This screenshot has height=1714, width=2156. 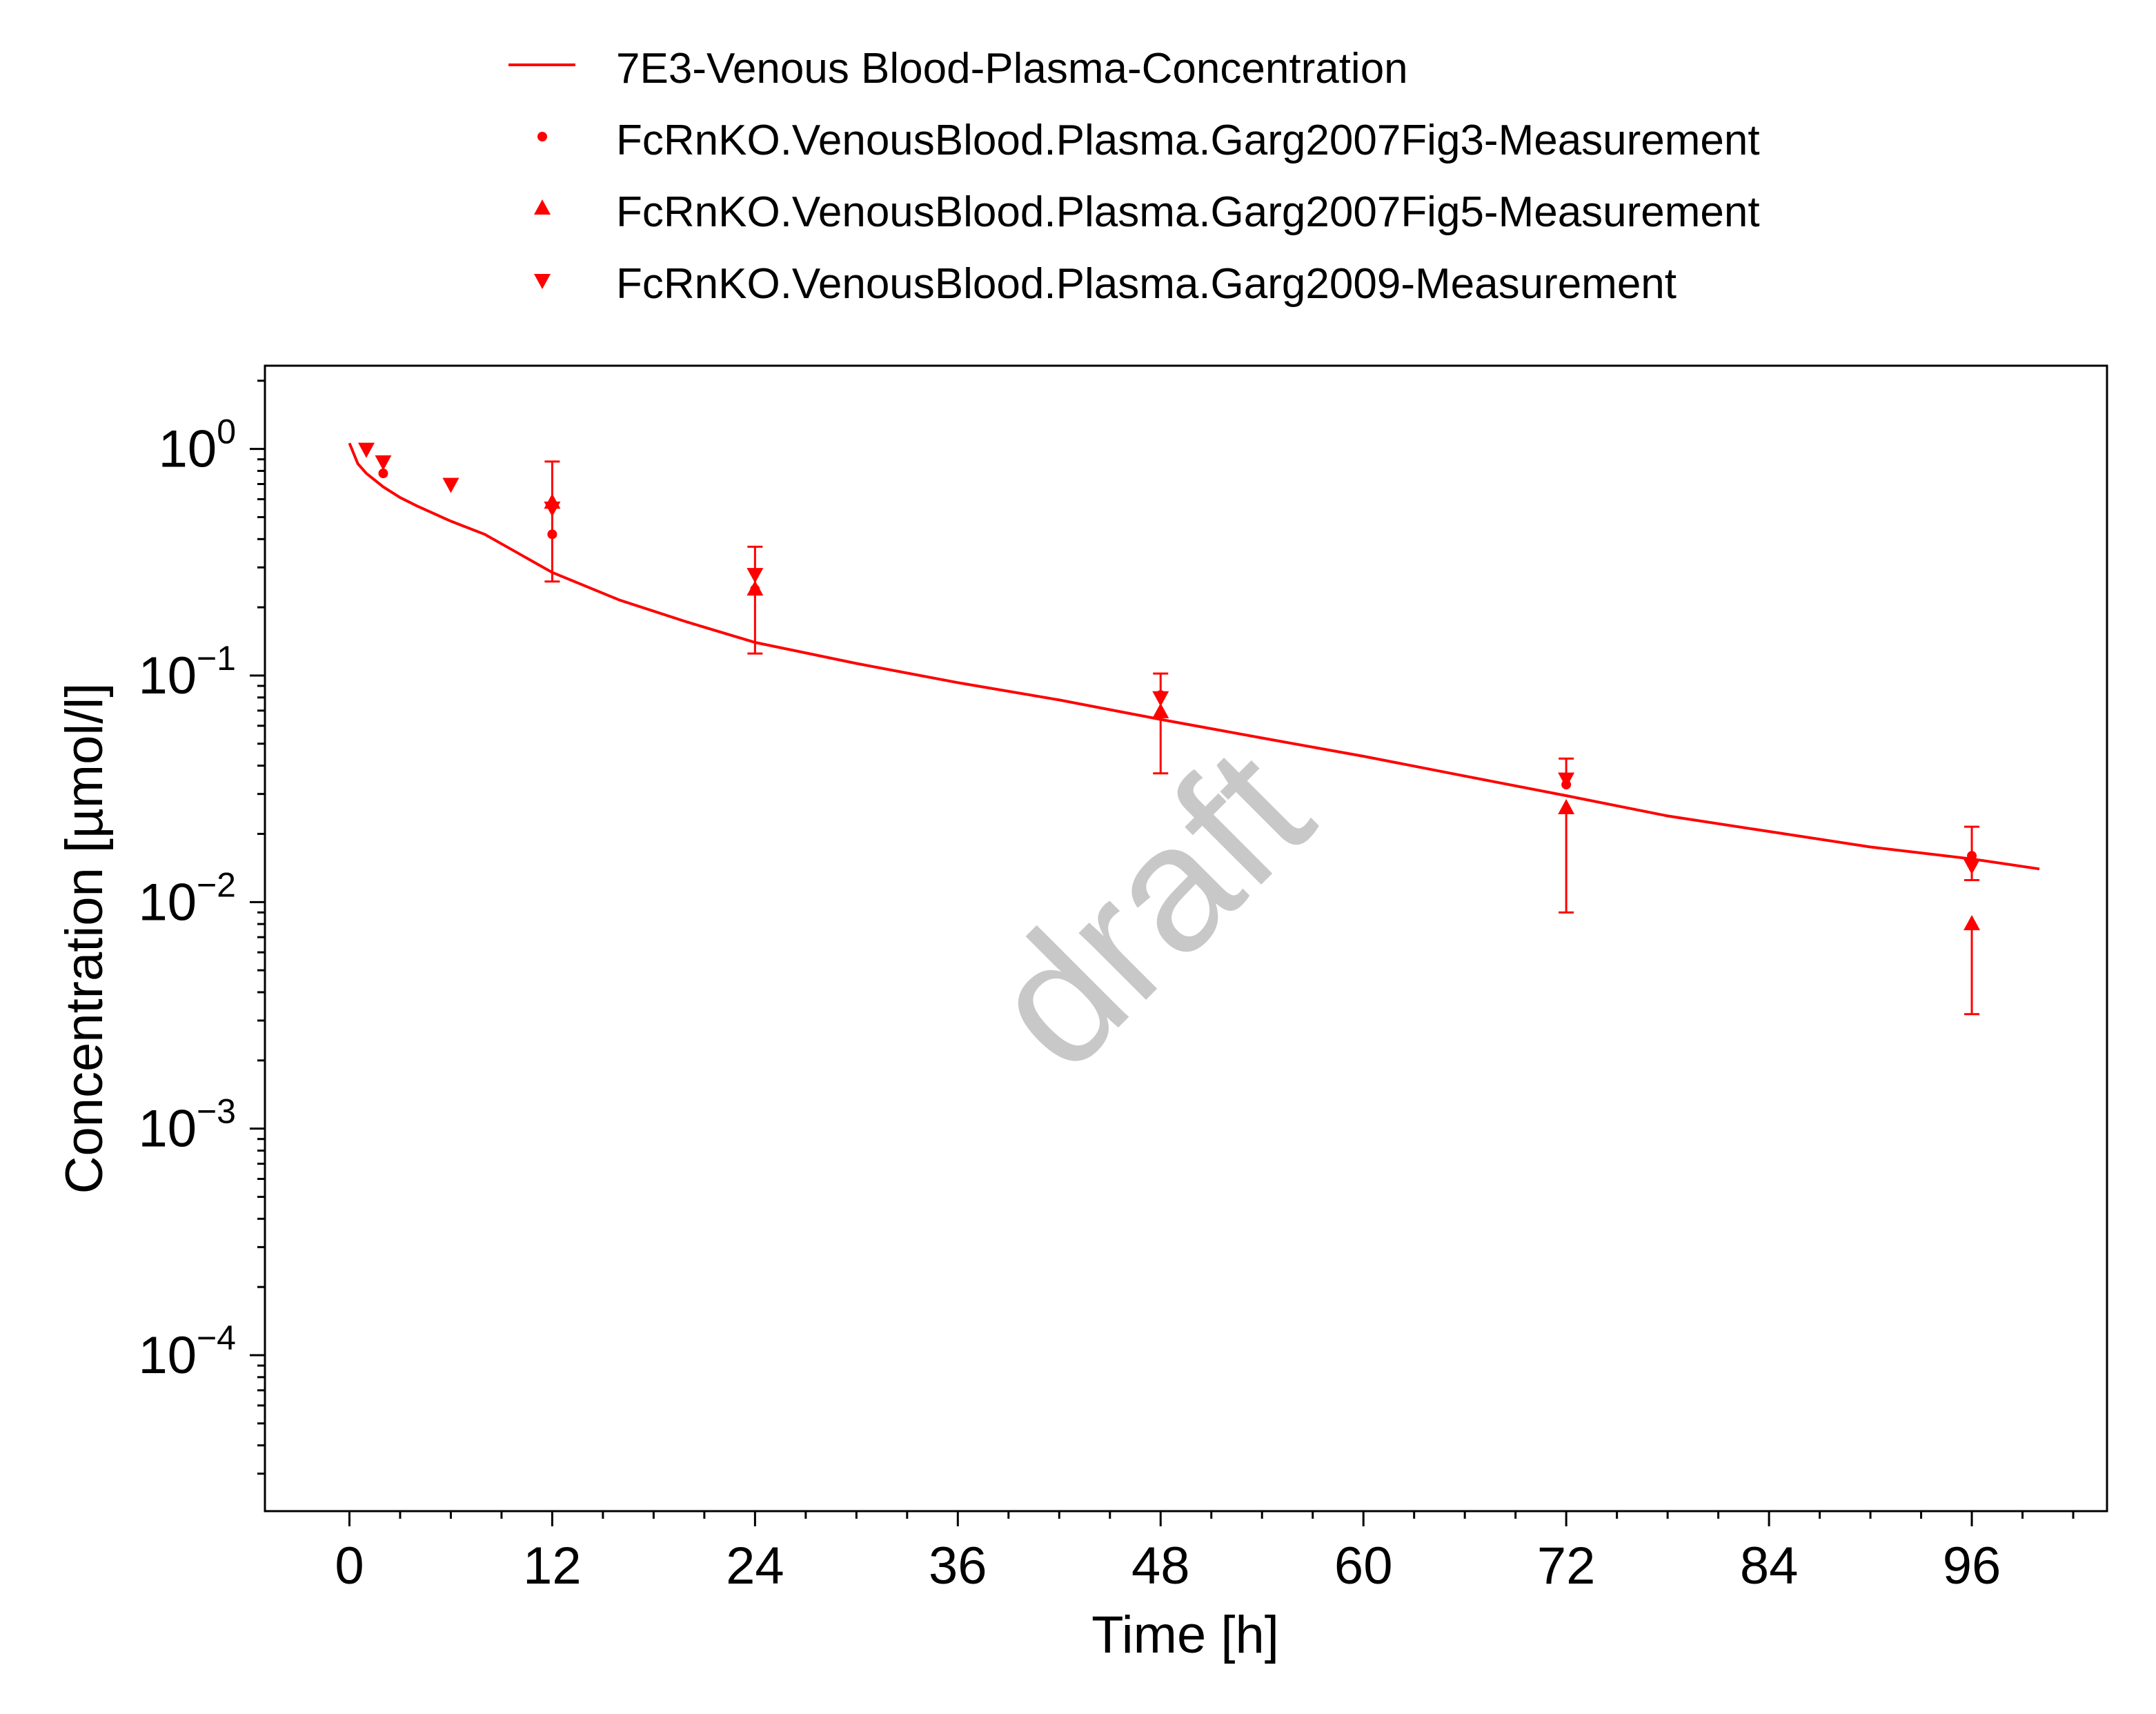 What do you see at coordinates (197, 446) in the screenshot?
I see `y-tick-label: 10⁰` at bounding box center [197, 446].